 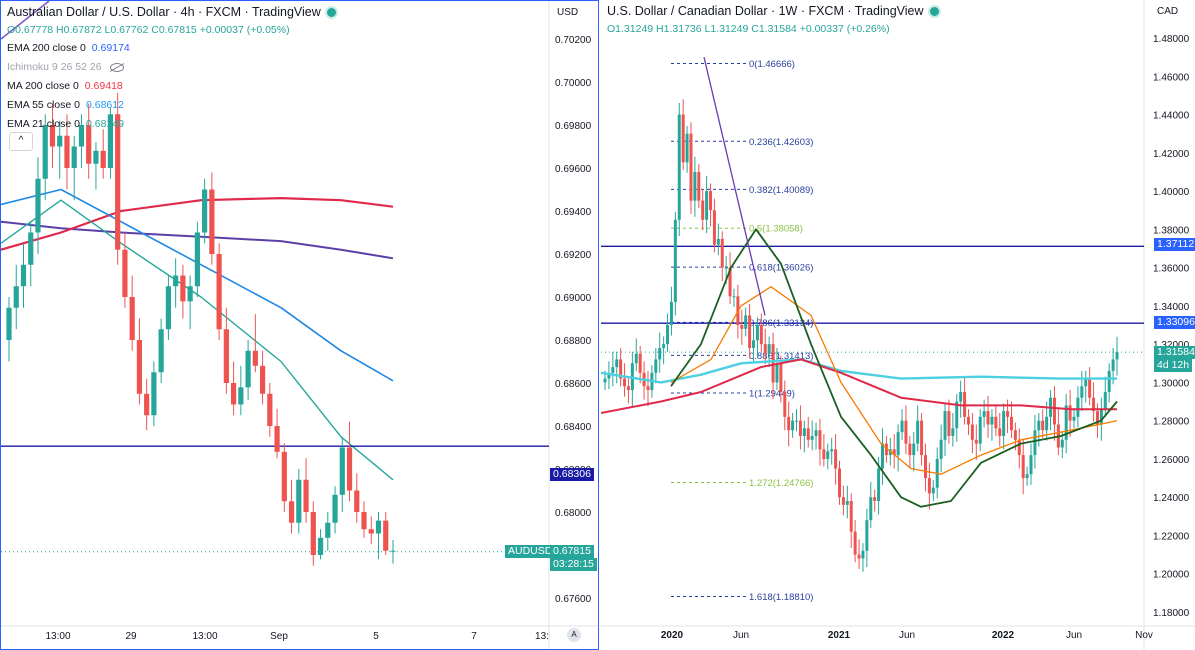 I want to click on trendline, so click(x=734, y=186).